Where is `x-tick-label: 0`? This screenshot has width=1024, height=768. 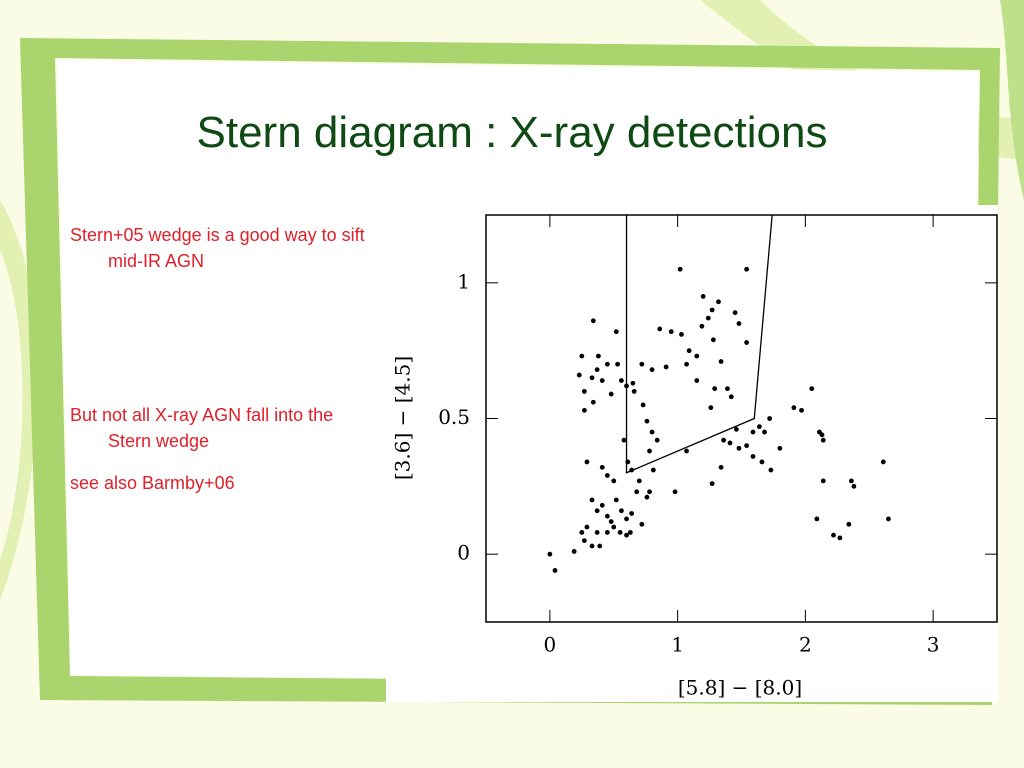 x-tick-label: 0 is located at coordinates (550, 645).